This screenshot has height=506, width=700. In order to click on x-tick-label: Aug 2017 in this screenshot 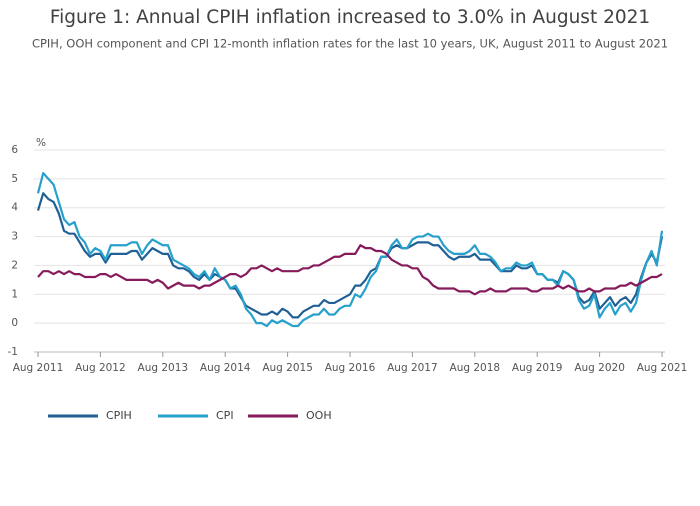, I will do `click(412, 368)`.